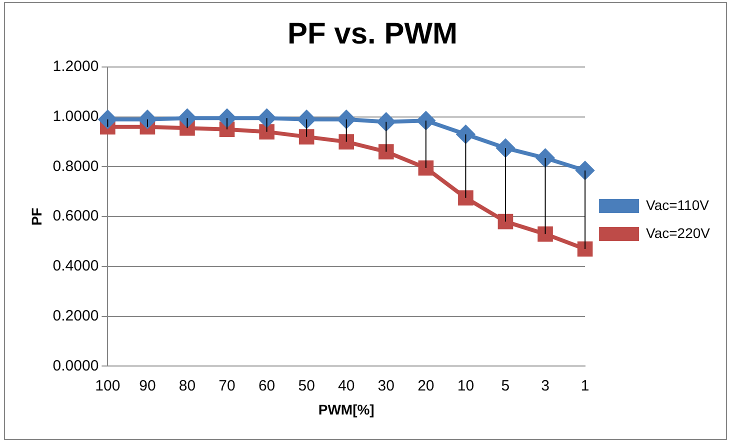 The image size is (731, 444). What do you see at coordinates (75, 166) in the screenshot?
I see `y-tick-label: 0.8000` at bounding box center [75, 166].